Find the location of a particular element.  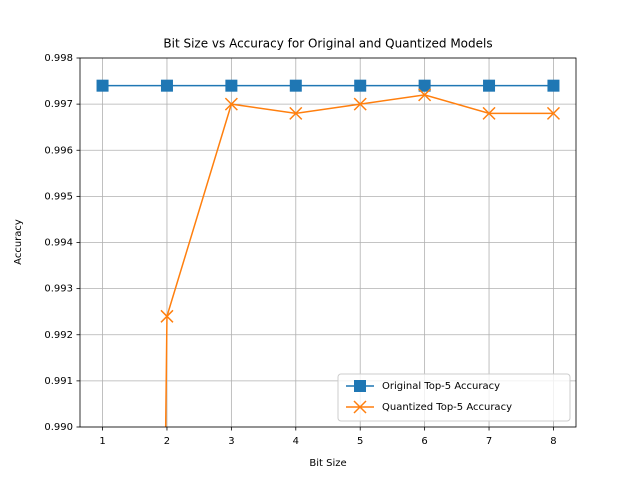

legend-label: Quantized Top-5 Accuracy is located at coordinates (447, 407).